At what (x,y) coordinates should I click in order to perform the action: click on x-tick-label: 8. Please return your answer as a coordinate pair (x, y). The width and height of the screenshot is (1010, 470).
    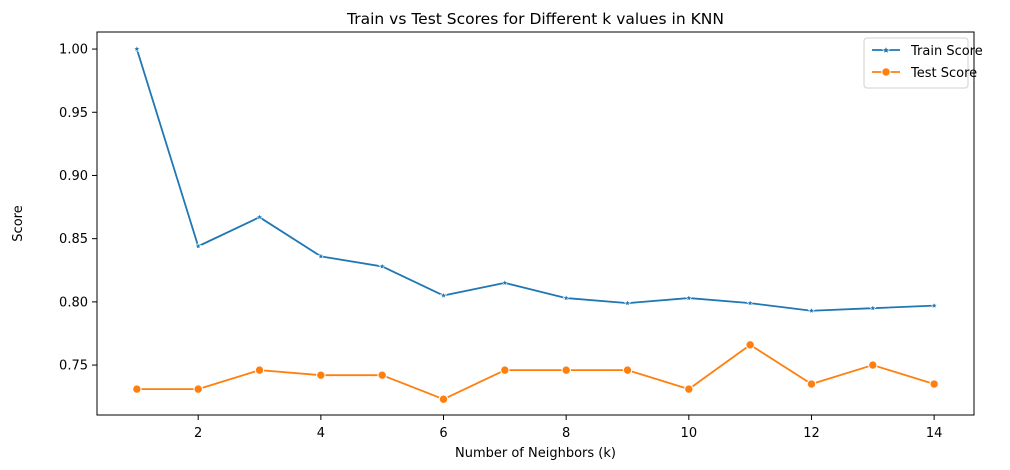
    Looking at the image, I should click on (566, 433).